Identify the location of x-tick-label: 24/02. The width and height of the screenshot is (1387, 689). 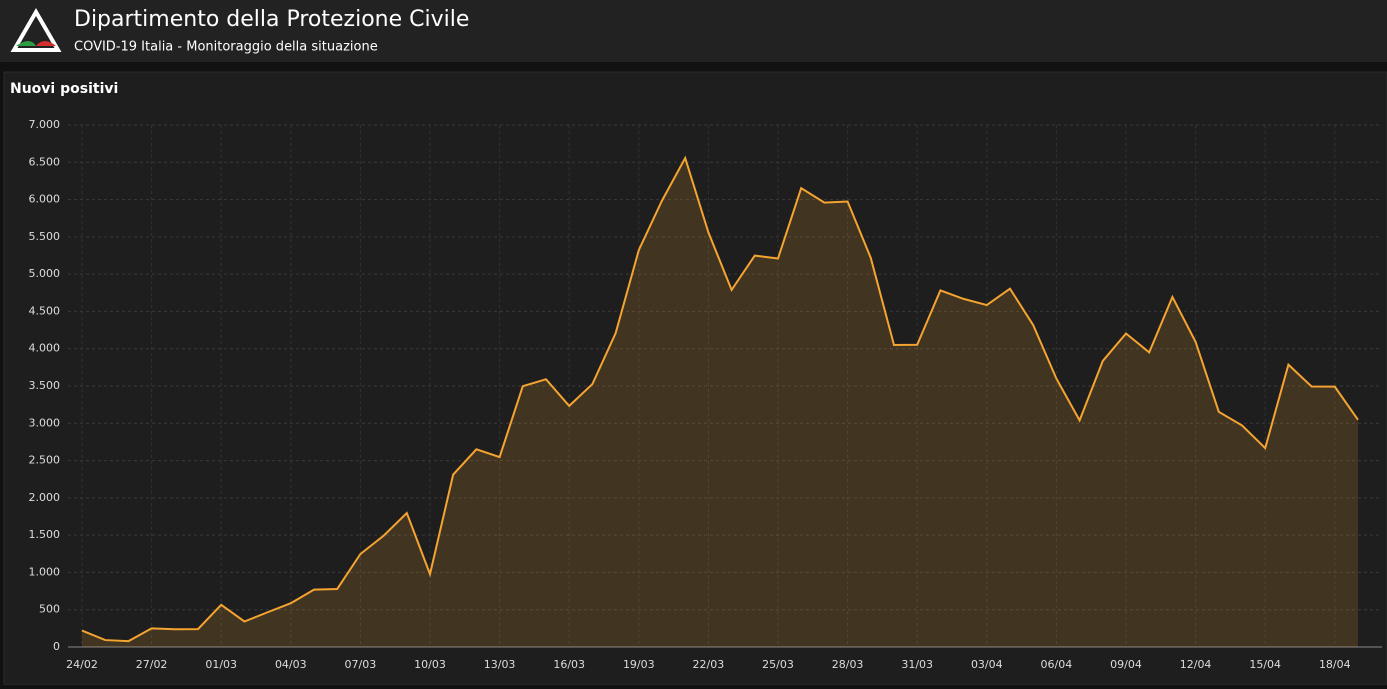
(82, 664).